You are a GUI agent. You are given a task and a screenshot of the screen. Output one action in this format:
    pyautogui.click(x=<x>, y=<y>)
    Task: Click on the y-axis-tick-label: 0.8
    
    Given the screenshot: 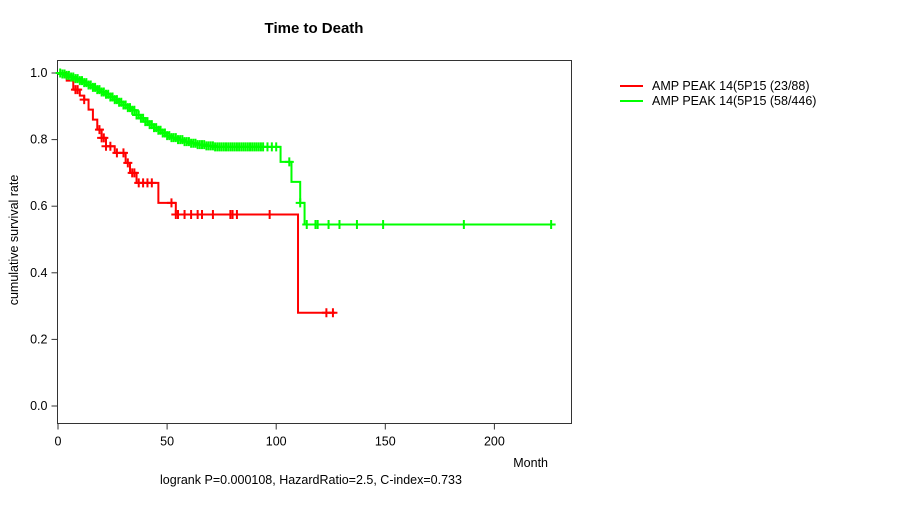 What is the action you would take?
    pyautogui.click(x=38, y=140)
    